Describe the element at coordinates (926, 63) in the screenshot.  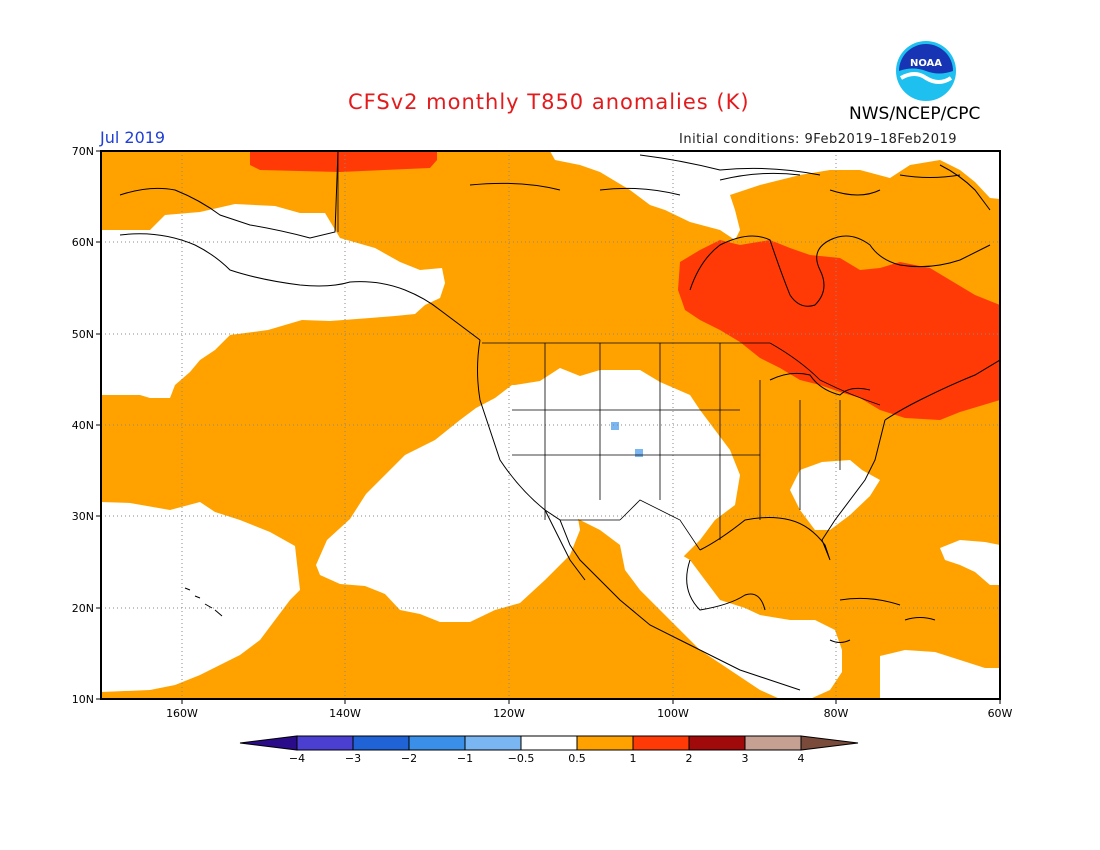
I see `svg-text: NOAA` at that location.